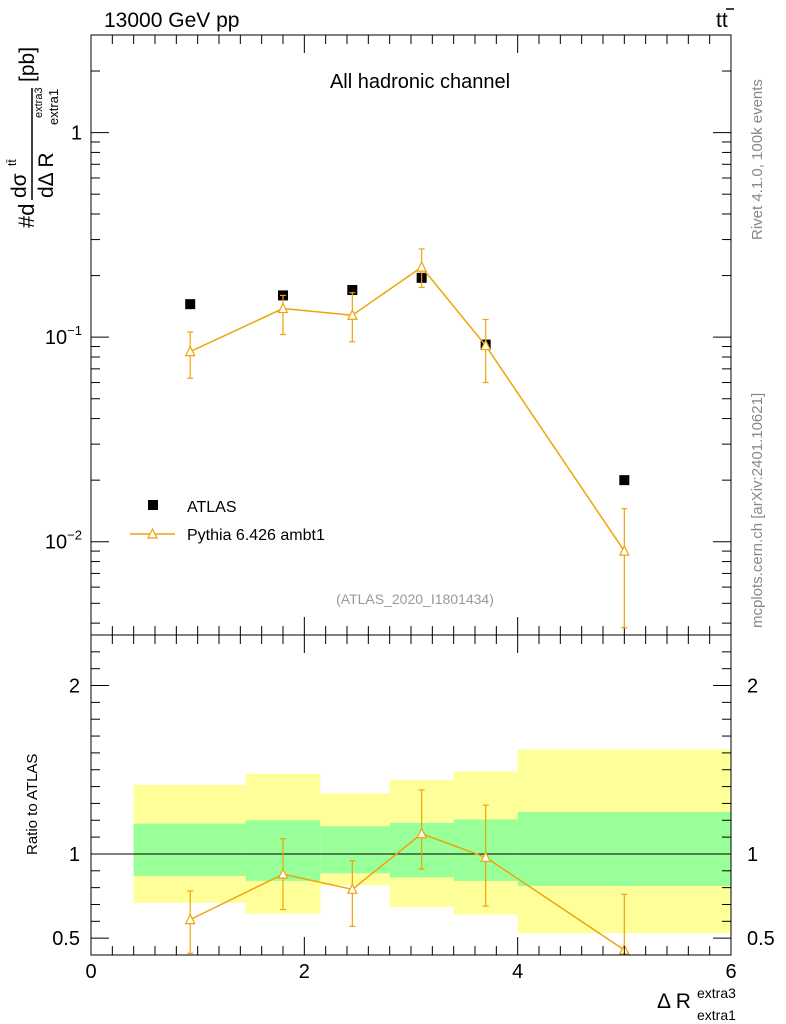 Image resolution: width=786 pixels, height=1024 pixels. What do you see at coordinates (696, 1004) in the screenshot?
I see `ratio-xlabel: Δ R extra3 extra1` at bounding box center [696, 1004].